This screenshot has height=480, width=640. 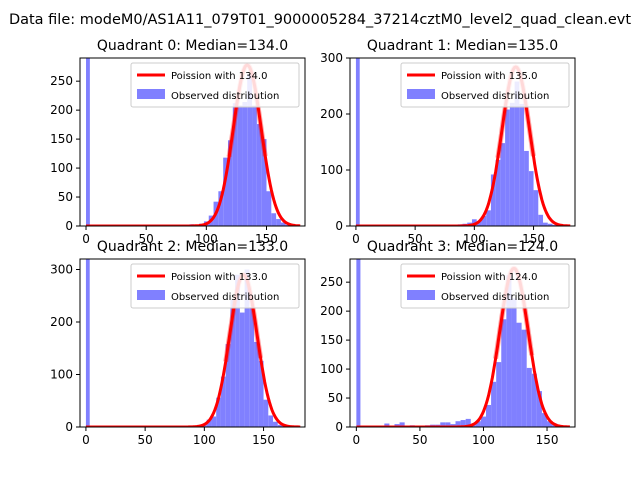 What do you see at coordinates (489, 277) in the screenshot?
I see `legend-label-poisson: Poission with 124.0` at bounding box center [489, 277].